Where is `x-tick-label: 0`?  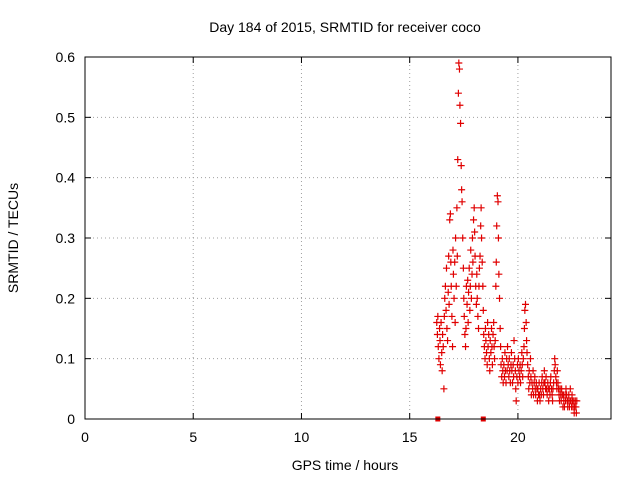
x-tick-label: 0 is located at coordinates (85, 437).